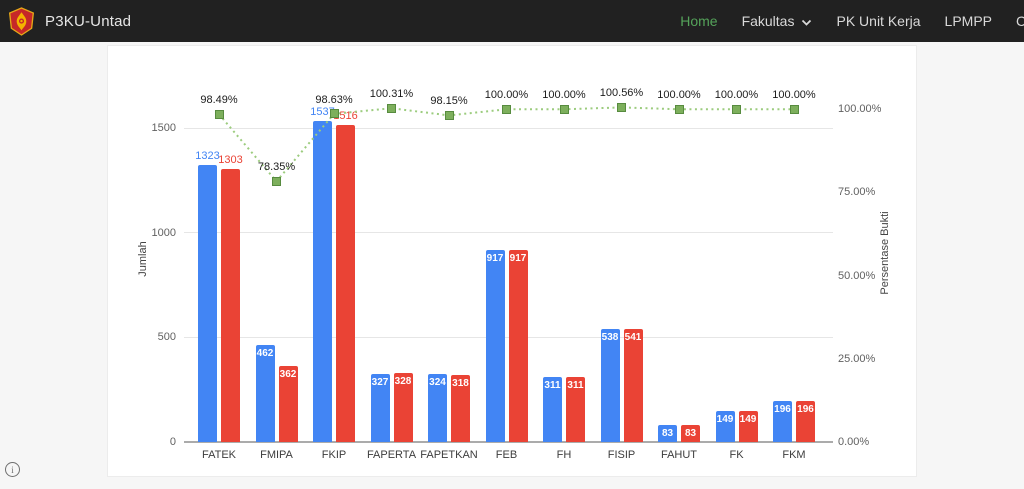 Image resolution: width=1024 pixels, height=489 pixels. I want to click on bar-bars-blue-FAPERTA, so click(380, 407).